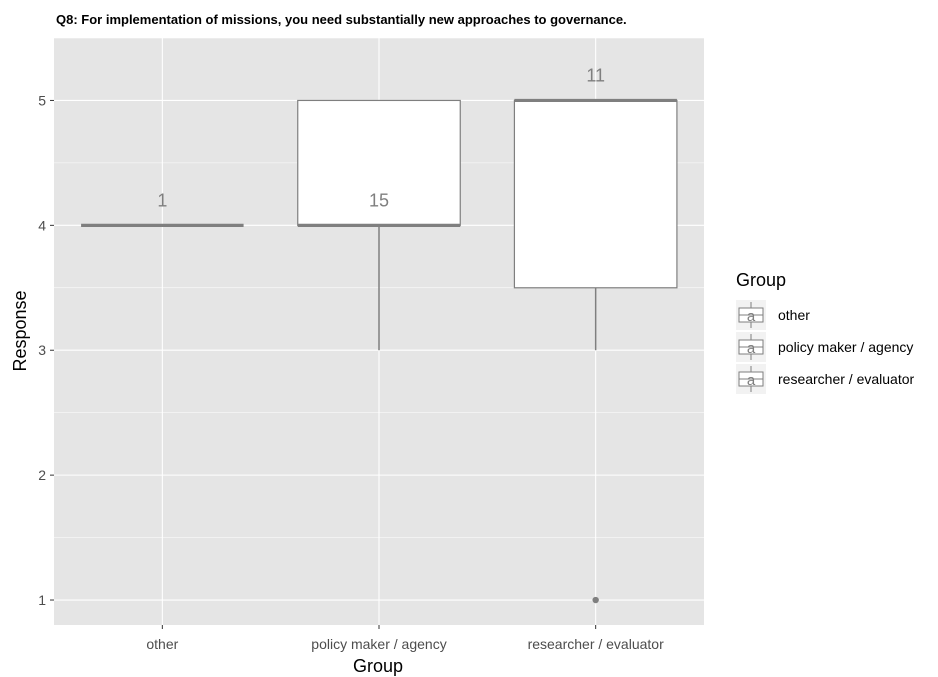 This screenshot has width=938, height=677. Describe the element at coordinates (794, 315) in the screenshot. I see `legend-entry-label: other` at that location.